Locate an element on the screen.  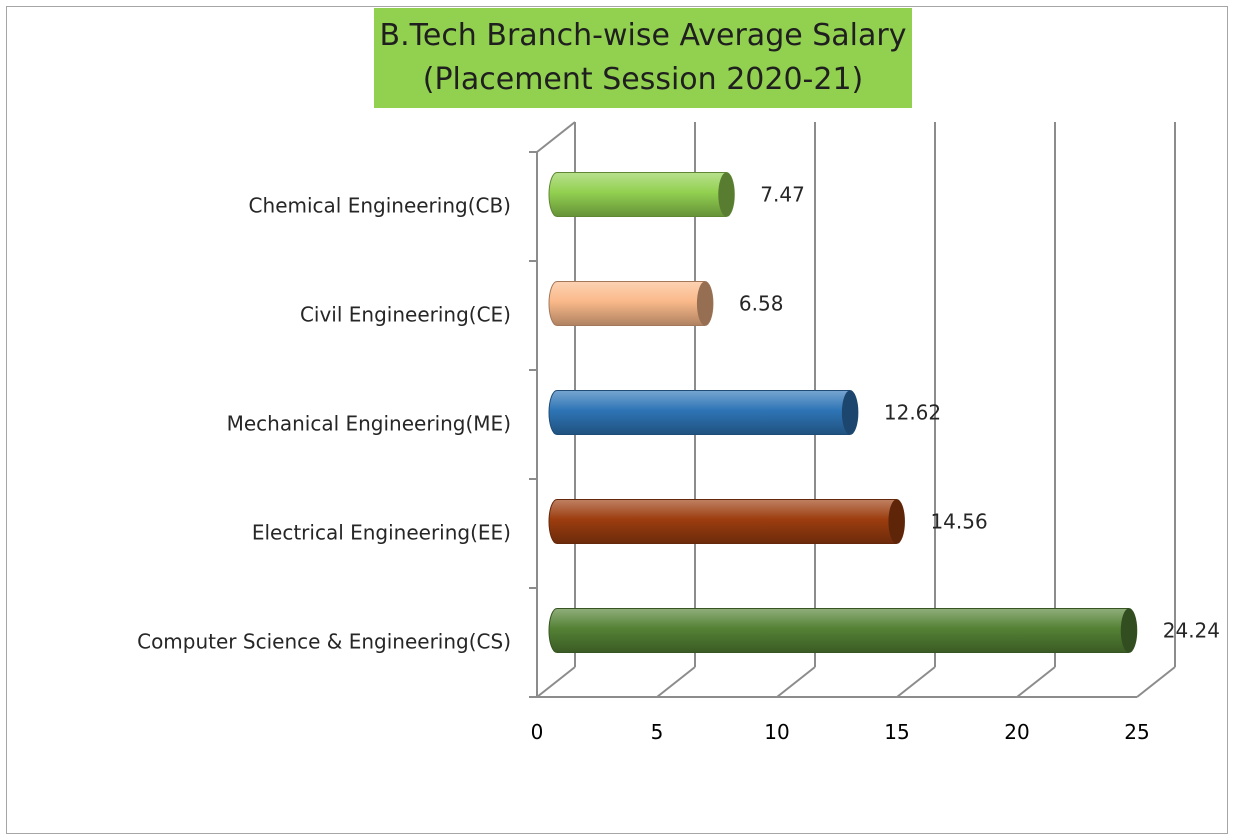
category-label: Chemical Engineering(CB) is located at coordinates (380, 206).